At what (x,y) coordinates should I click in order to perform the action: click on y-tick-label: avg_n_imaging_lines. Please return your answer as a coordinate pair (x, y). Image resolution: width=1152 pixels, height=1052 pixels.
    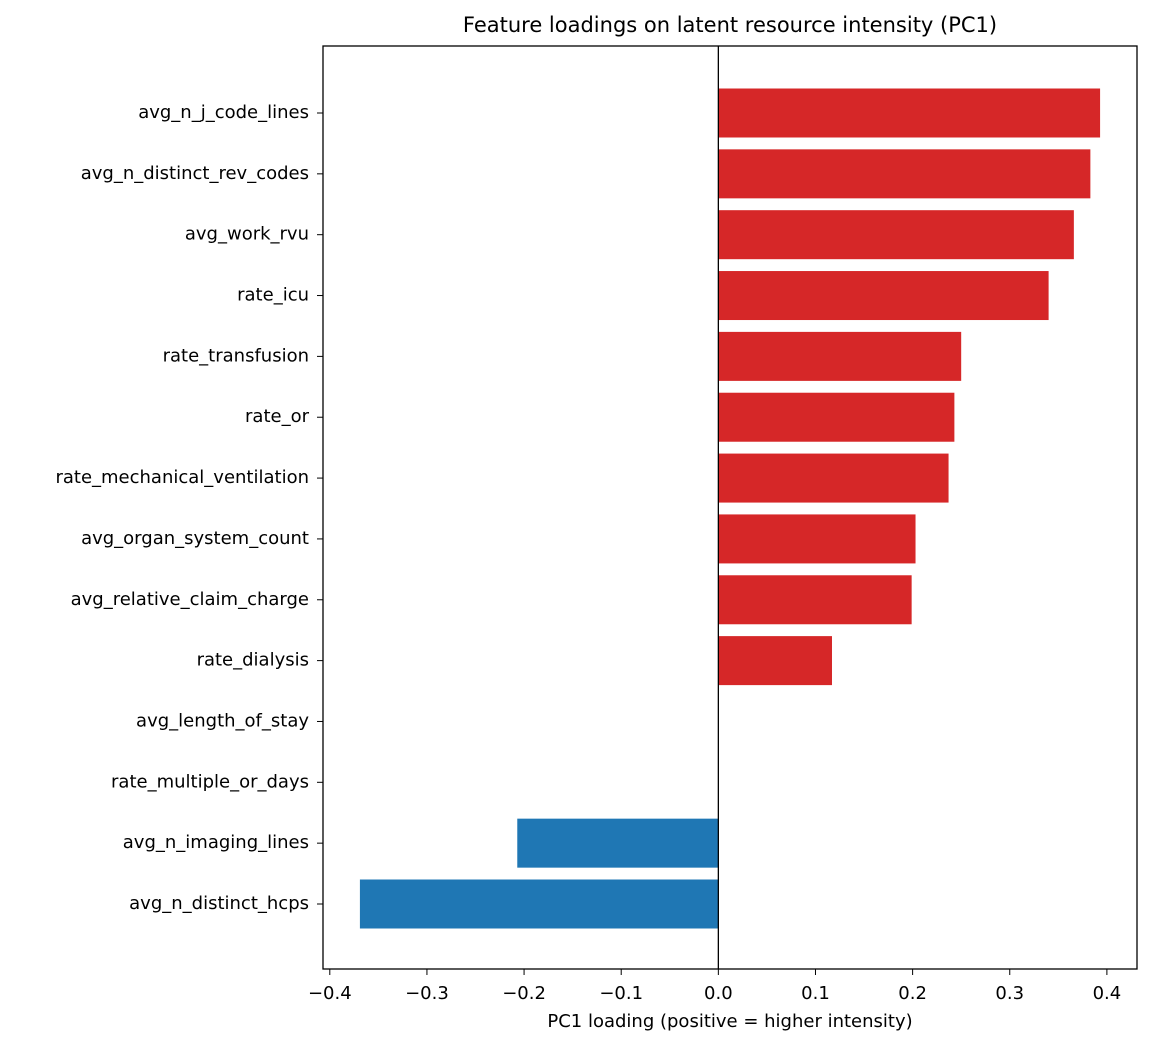
    Looking at the image, I should click on (216, 842).